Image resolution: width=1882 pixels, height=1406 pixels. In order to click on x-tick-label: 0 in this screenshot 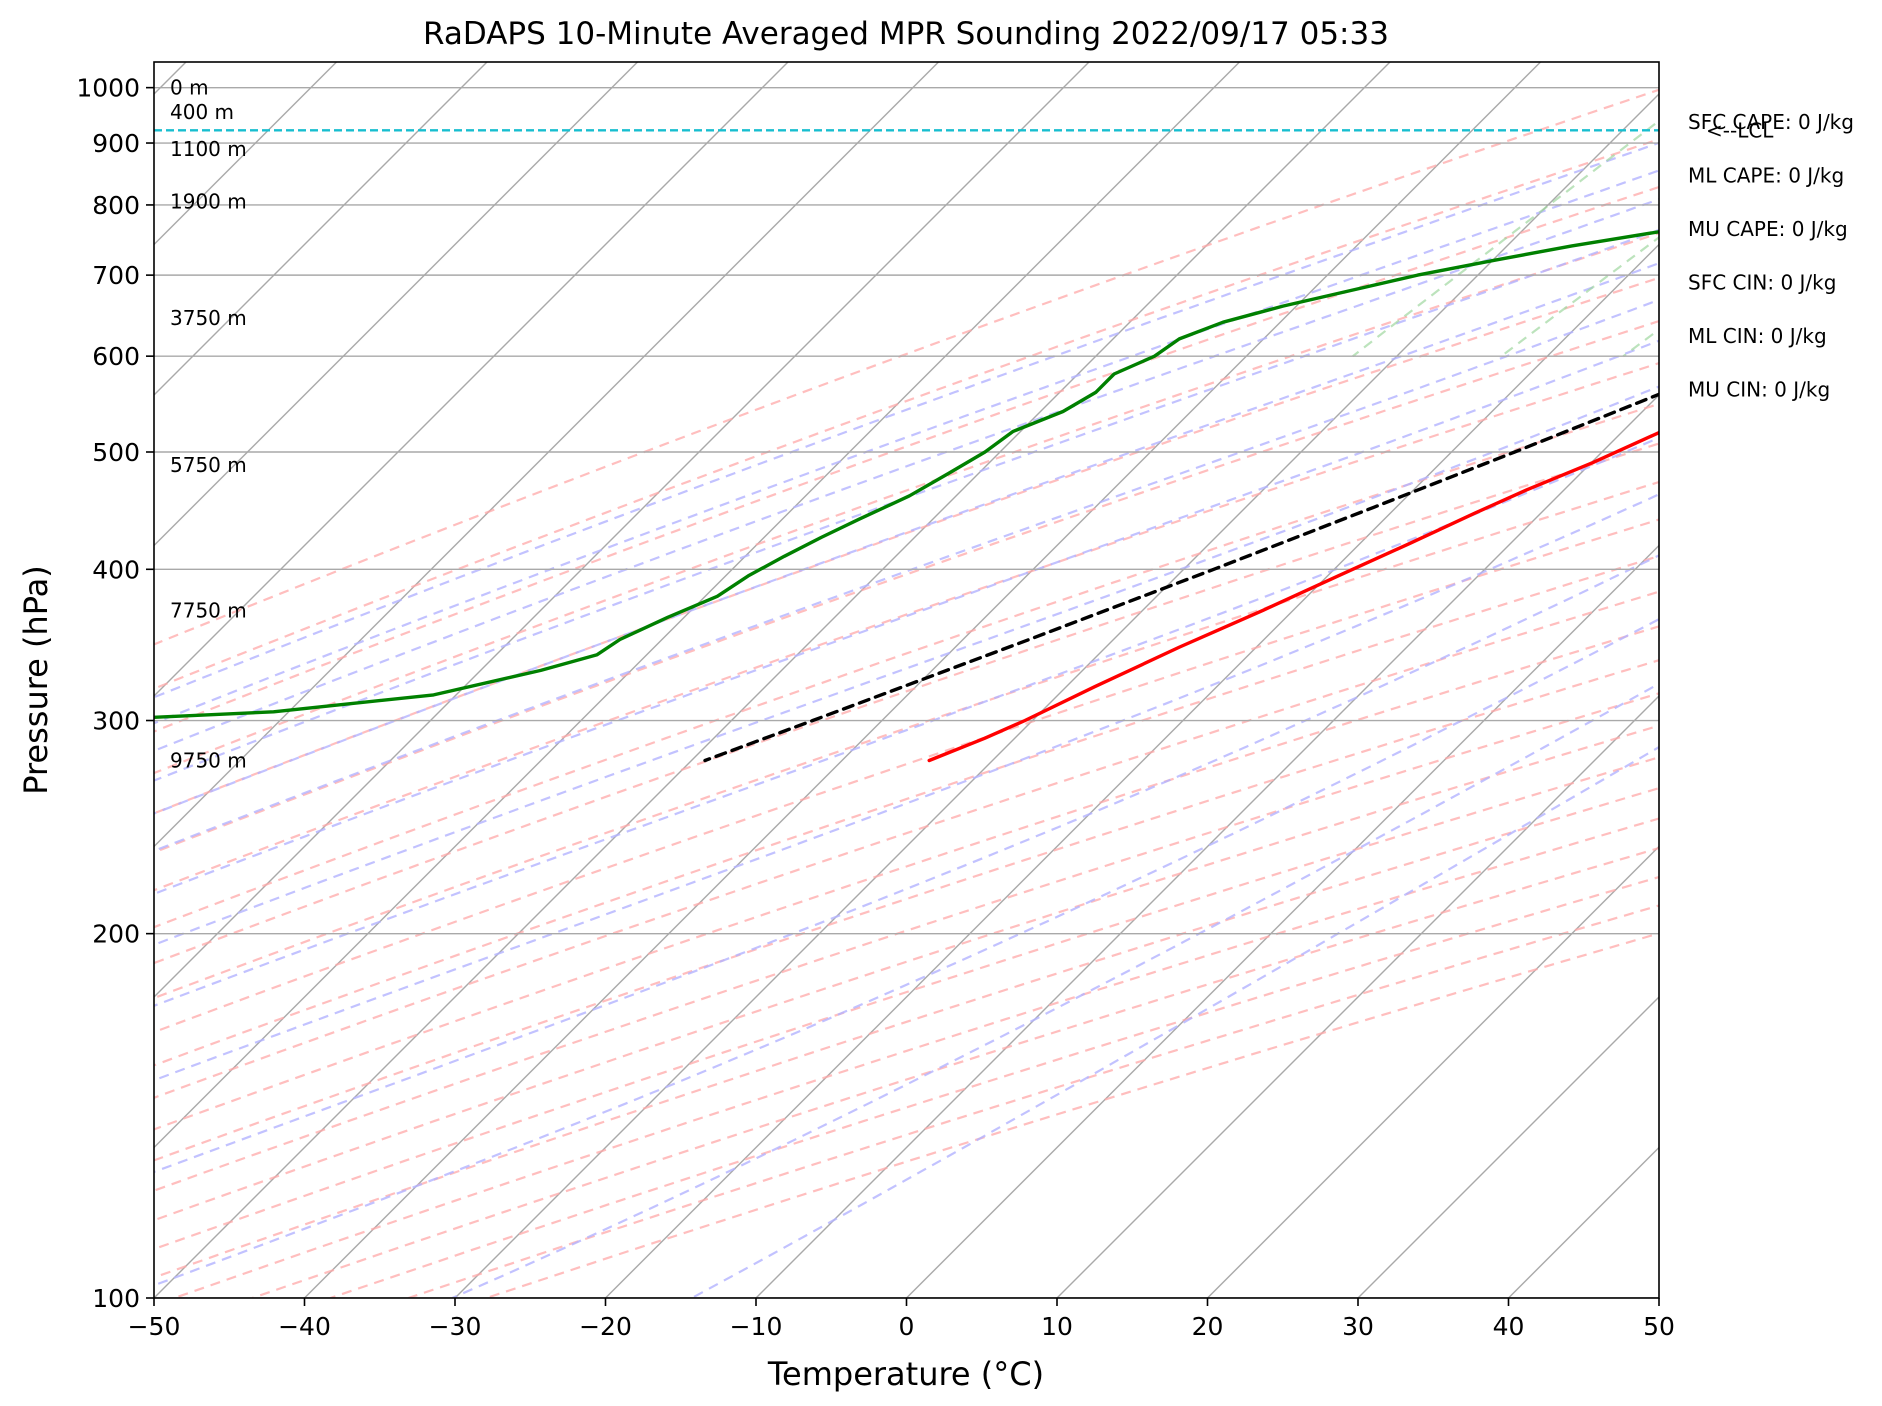, I will do `click(907, 1326)`.